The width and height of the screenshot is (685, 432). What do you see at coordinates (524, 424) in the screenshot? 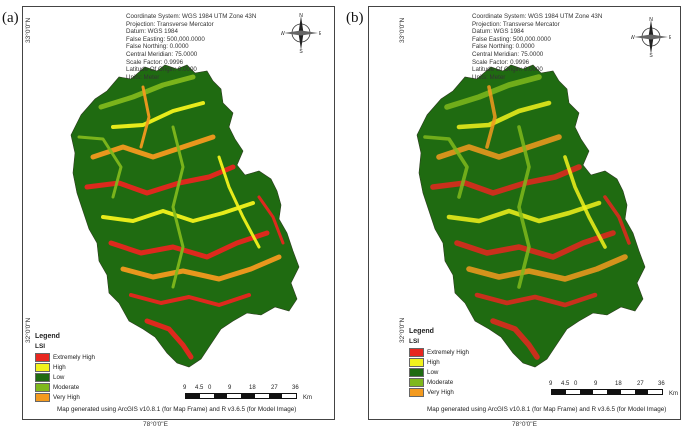
I see `longitude-label-b: 78°0'0"E` at bounding box center [524, 424].